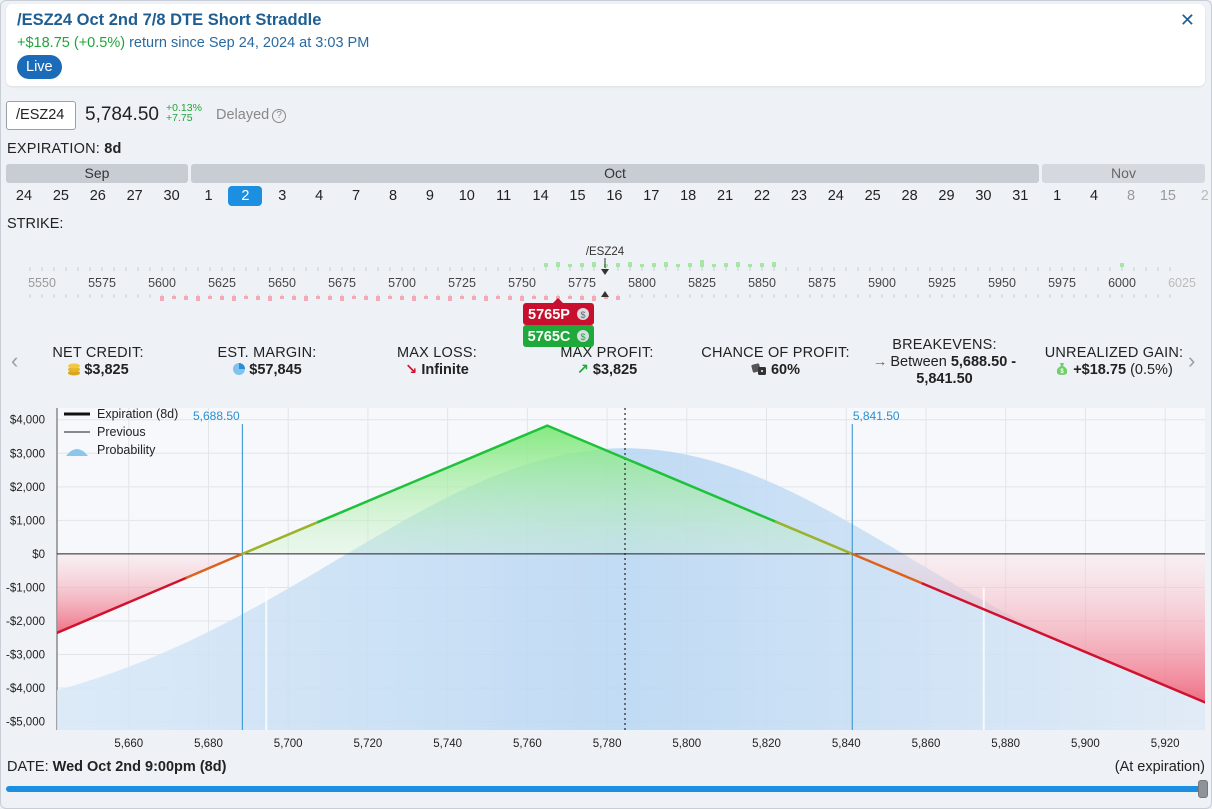  Describe the element at coordinates (615, 173) in the screenshot. I see `month-oct: Oct` at that location.